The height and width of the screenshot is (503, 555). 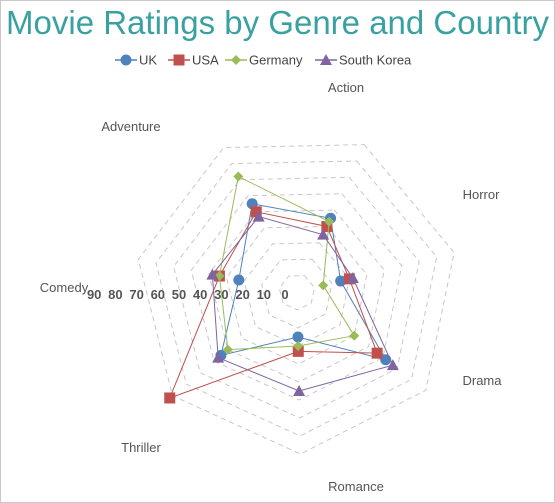 I want to click on axis-label-thriller: Thriller, so click(x=141, y=447).